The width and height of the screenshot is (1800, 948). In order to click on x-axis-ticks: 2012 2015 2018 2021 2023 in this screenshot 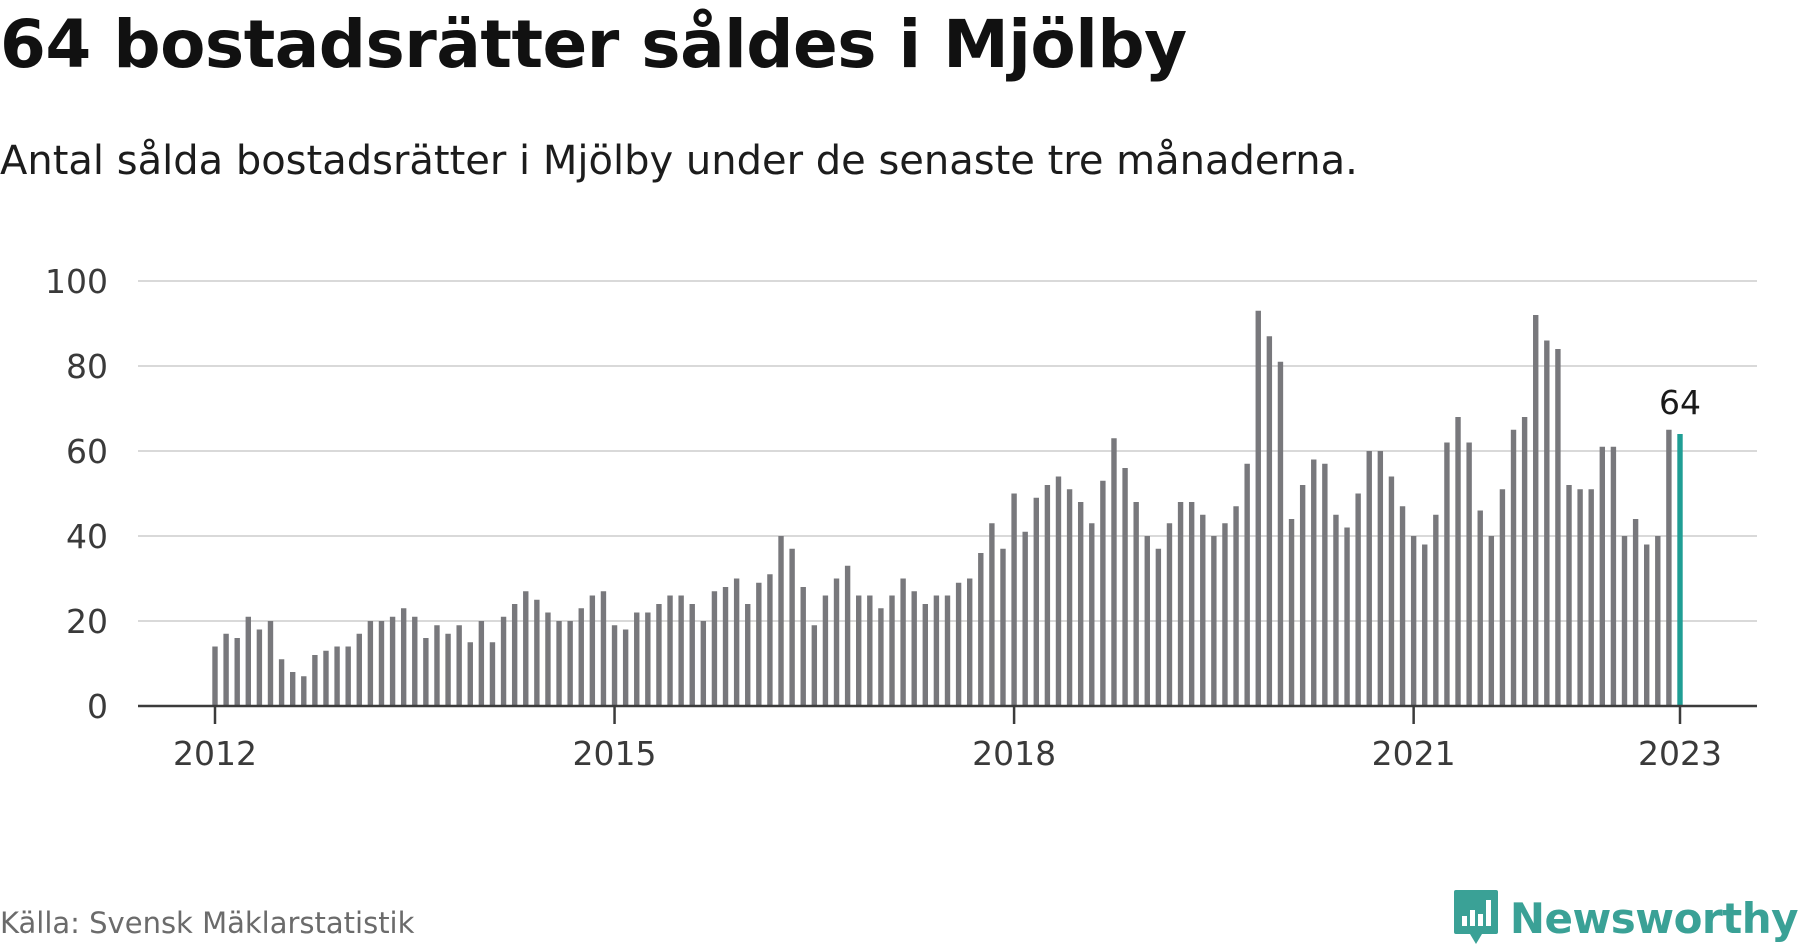, I will do `click(947, 739)`.